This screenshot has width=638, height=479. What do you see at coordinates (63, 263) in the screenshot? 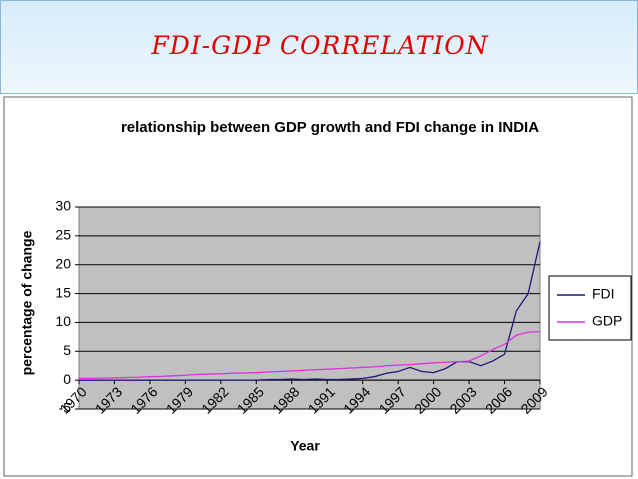
I see `y-tick-label: 20` at bounding box center [63, 263].